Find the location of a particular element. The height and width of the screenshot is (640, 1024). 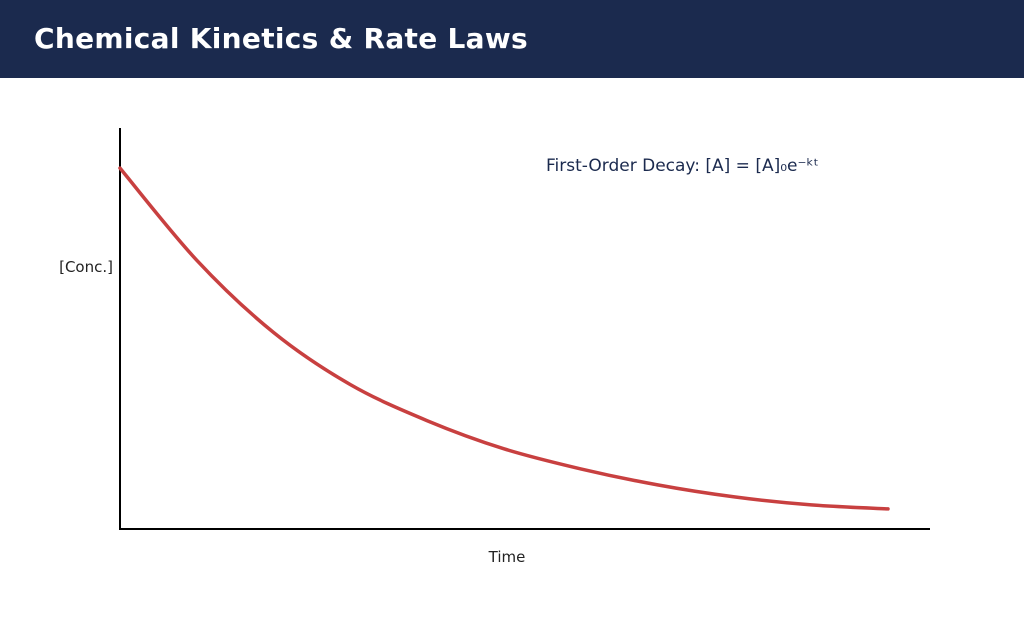

header-bar: Chemical Kinetics & Rate Laws is located at coordinates (512, 39).